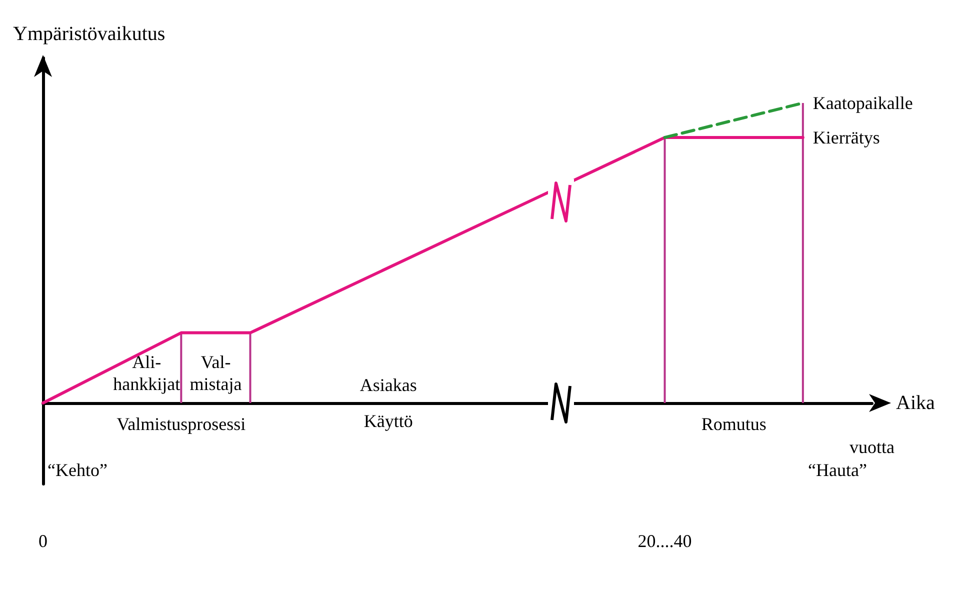  I want to click on series-label: Kaatopaikalle, so click(862, 103).